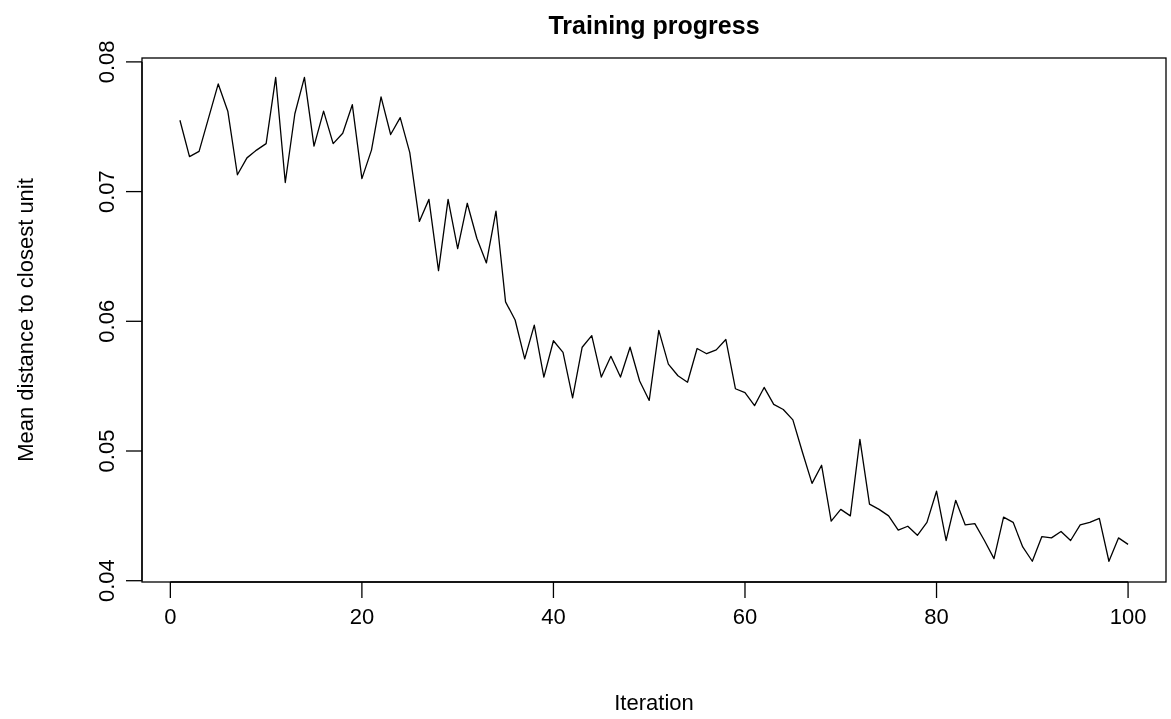 The width and height of the screenshot is (1171, 719). What do you see at coordinates (654, 702) in the screenshot?
I see `x-axis-title: Iteration` at bounding box center [654, 702].